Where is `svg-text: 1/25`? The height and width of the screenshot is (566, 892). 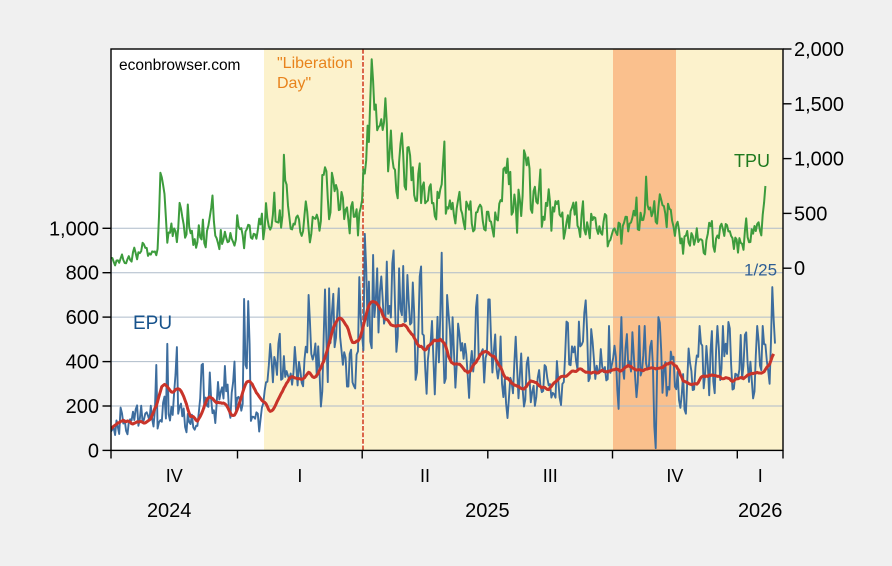
svg-text: 1/25 is located at coordinates (760, 270).